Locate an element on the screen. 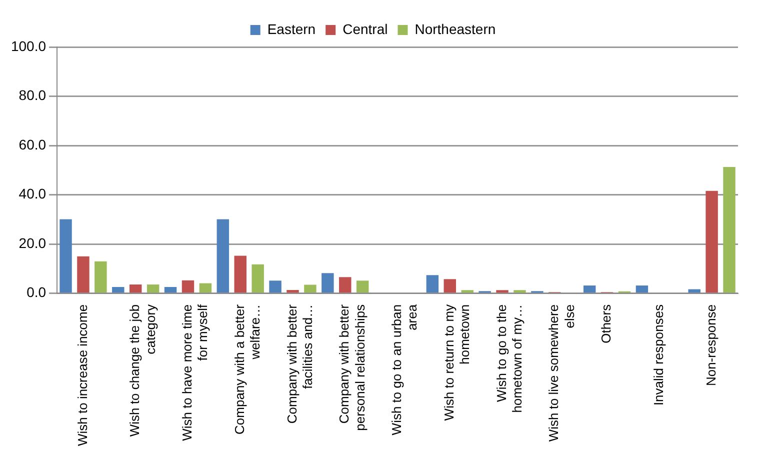  x-tick-label: Wish to change the job category is located at coordinates (142, 370).